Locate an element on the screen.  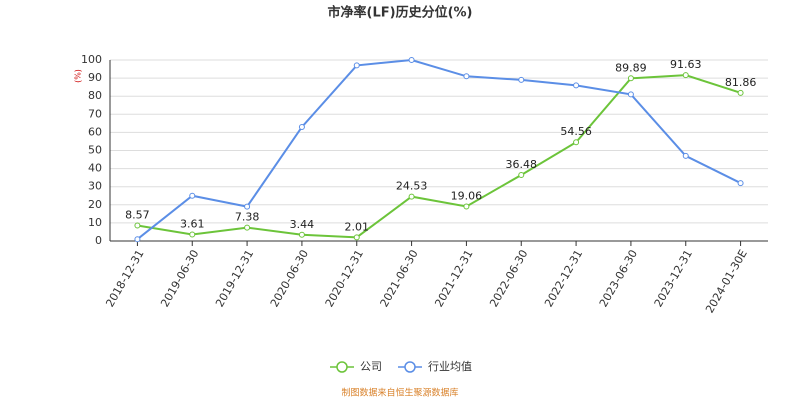
data-label: 24.53 is located at coordinates (412, 186).